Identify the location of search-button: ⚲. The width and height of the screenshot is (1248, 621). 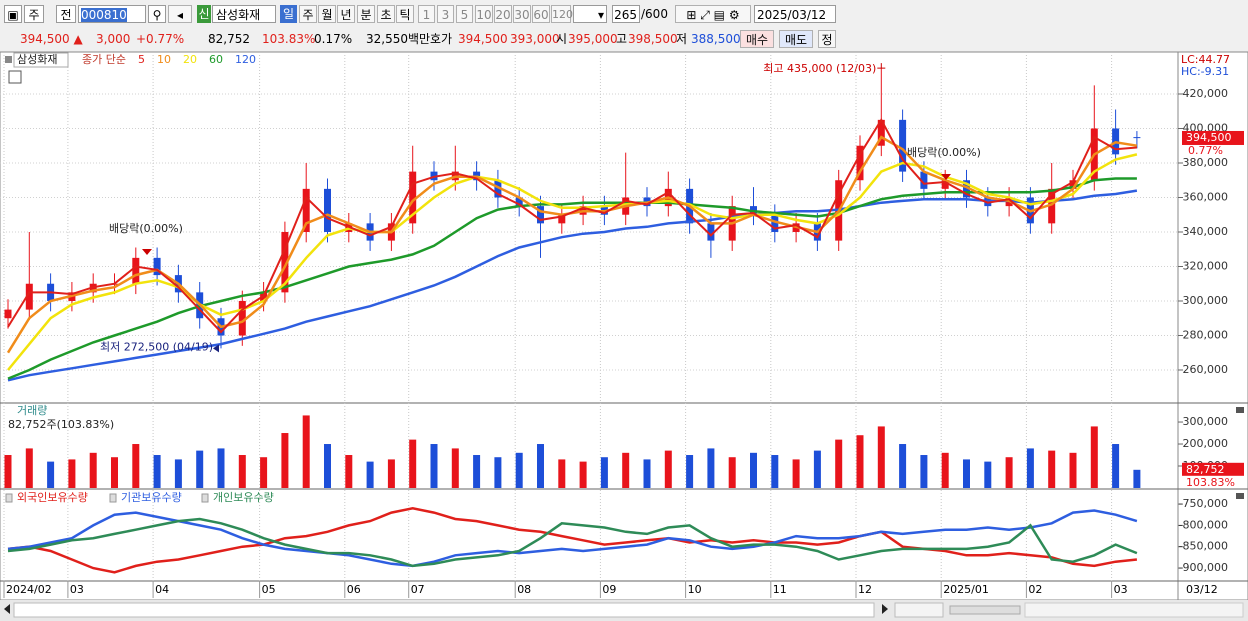
(157, 14).